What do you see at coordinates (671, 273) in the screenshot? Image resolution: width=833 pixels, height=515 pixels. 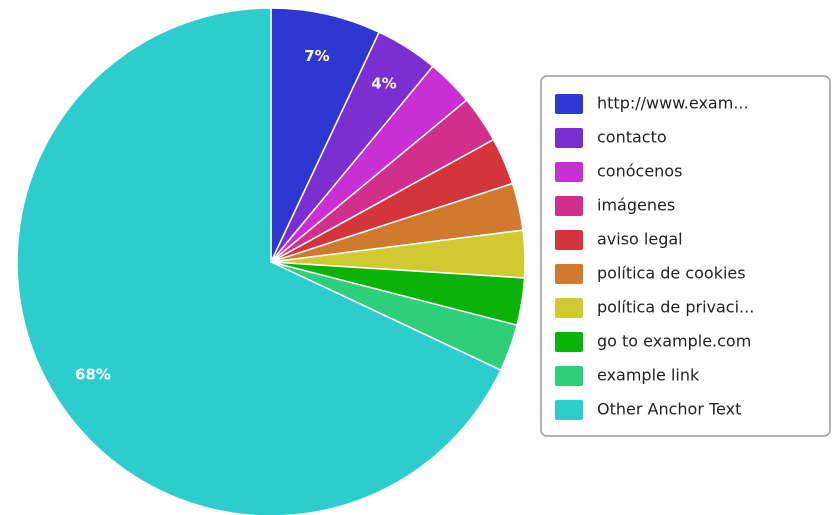 I see `legend-label: política de cookies` at bounding box center [671, 273].